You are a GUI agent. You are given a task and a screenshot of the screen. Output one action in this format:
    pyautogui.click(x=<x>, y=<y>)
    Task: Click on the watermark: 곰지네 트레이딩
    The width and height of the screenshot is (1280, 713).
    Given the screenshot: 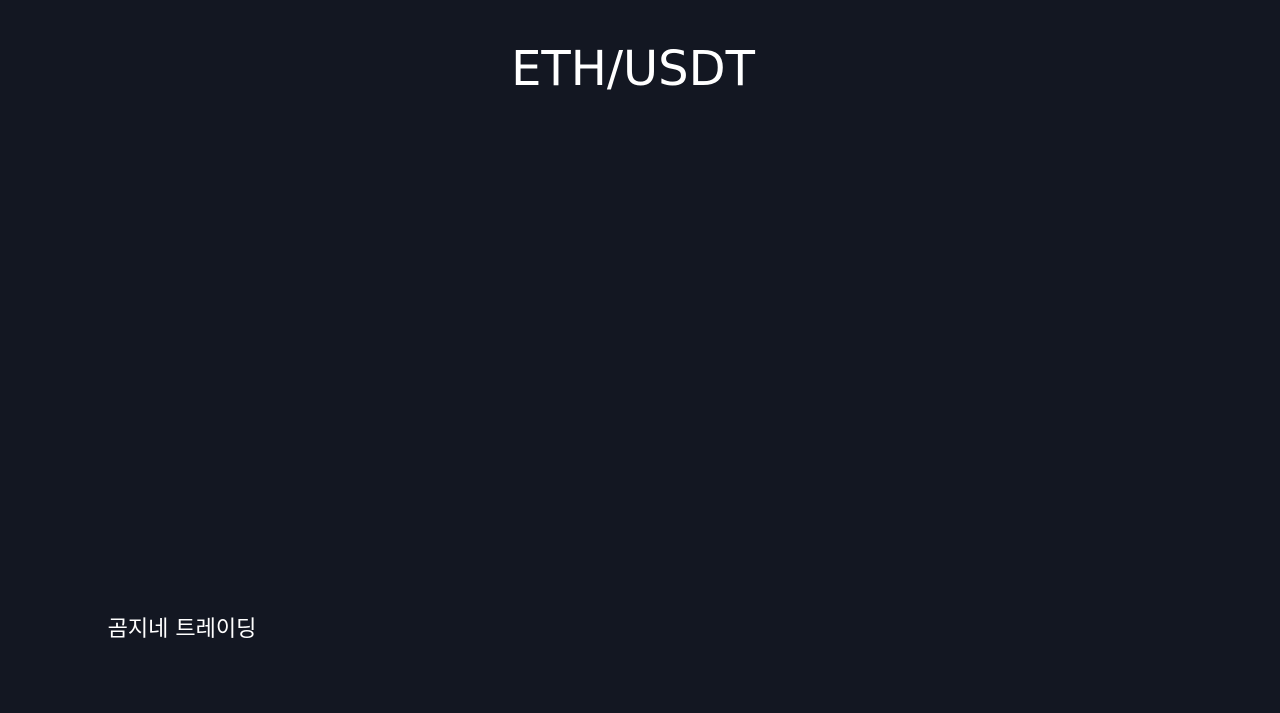 What is the action you would take?
    pyautogui.click(x=182, y=629)
    